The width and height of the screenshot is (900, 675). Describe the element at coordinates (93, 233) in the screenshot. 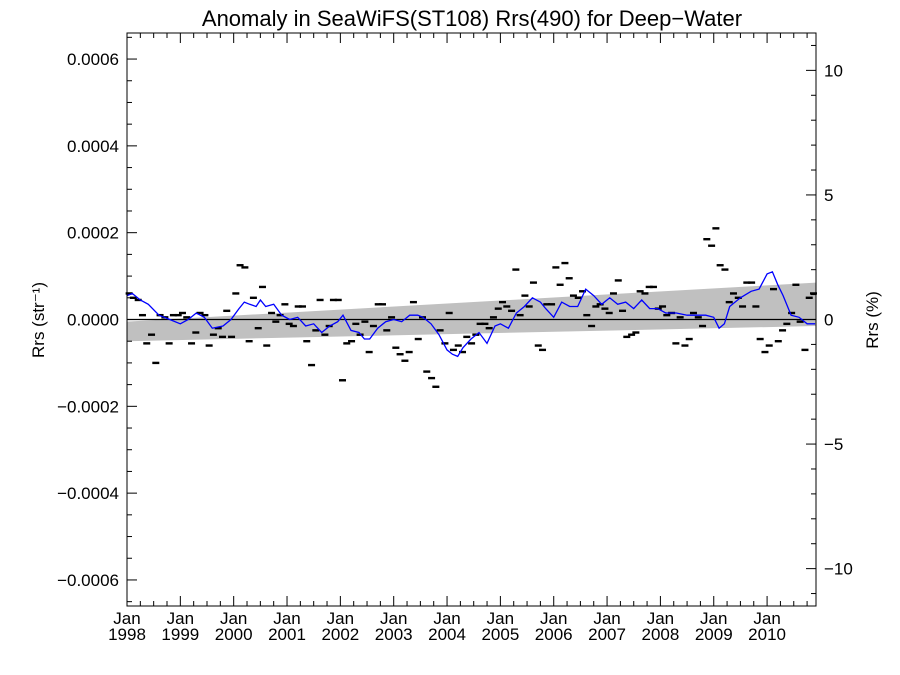

I see `y-tick-label: 0.0002` at that location.